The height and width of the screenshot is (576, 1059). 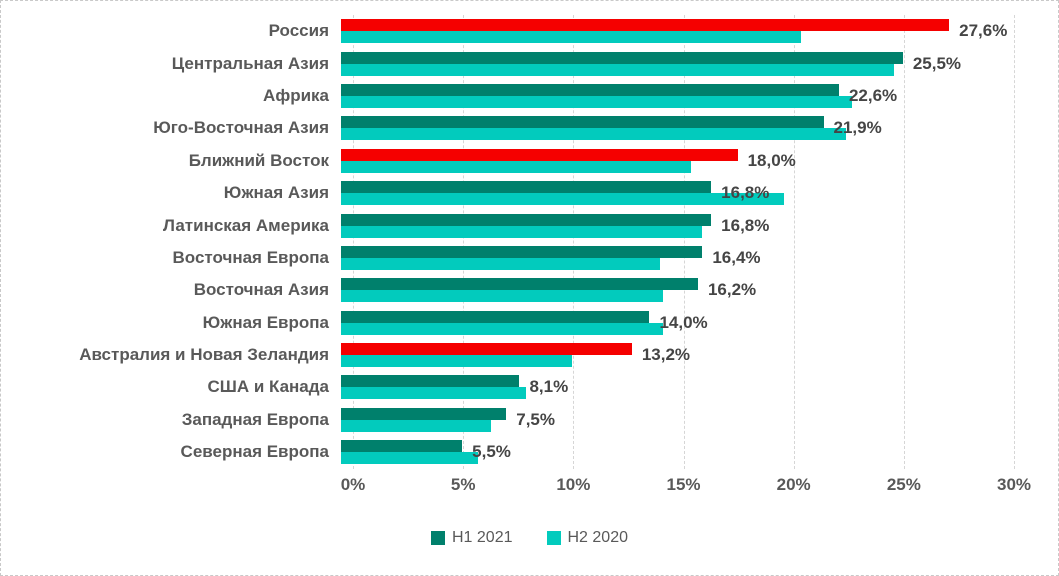 I want to click on x-tick-label: 5%, so click(x=463, y=484).